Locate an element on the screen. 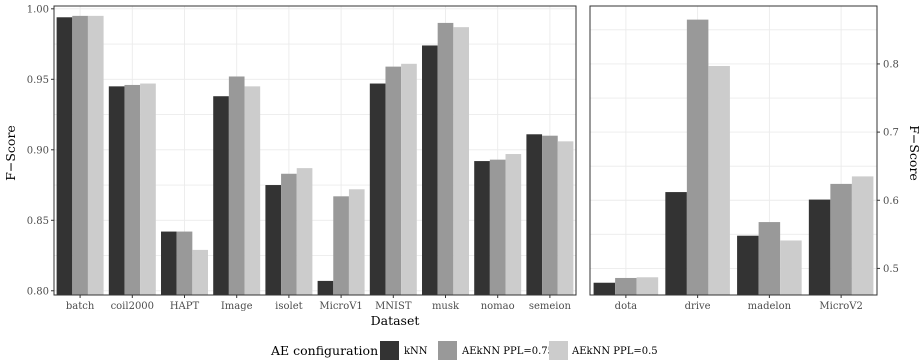  y-tick-label: 0.85 is located at coordinates (38, 221).